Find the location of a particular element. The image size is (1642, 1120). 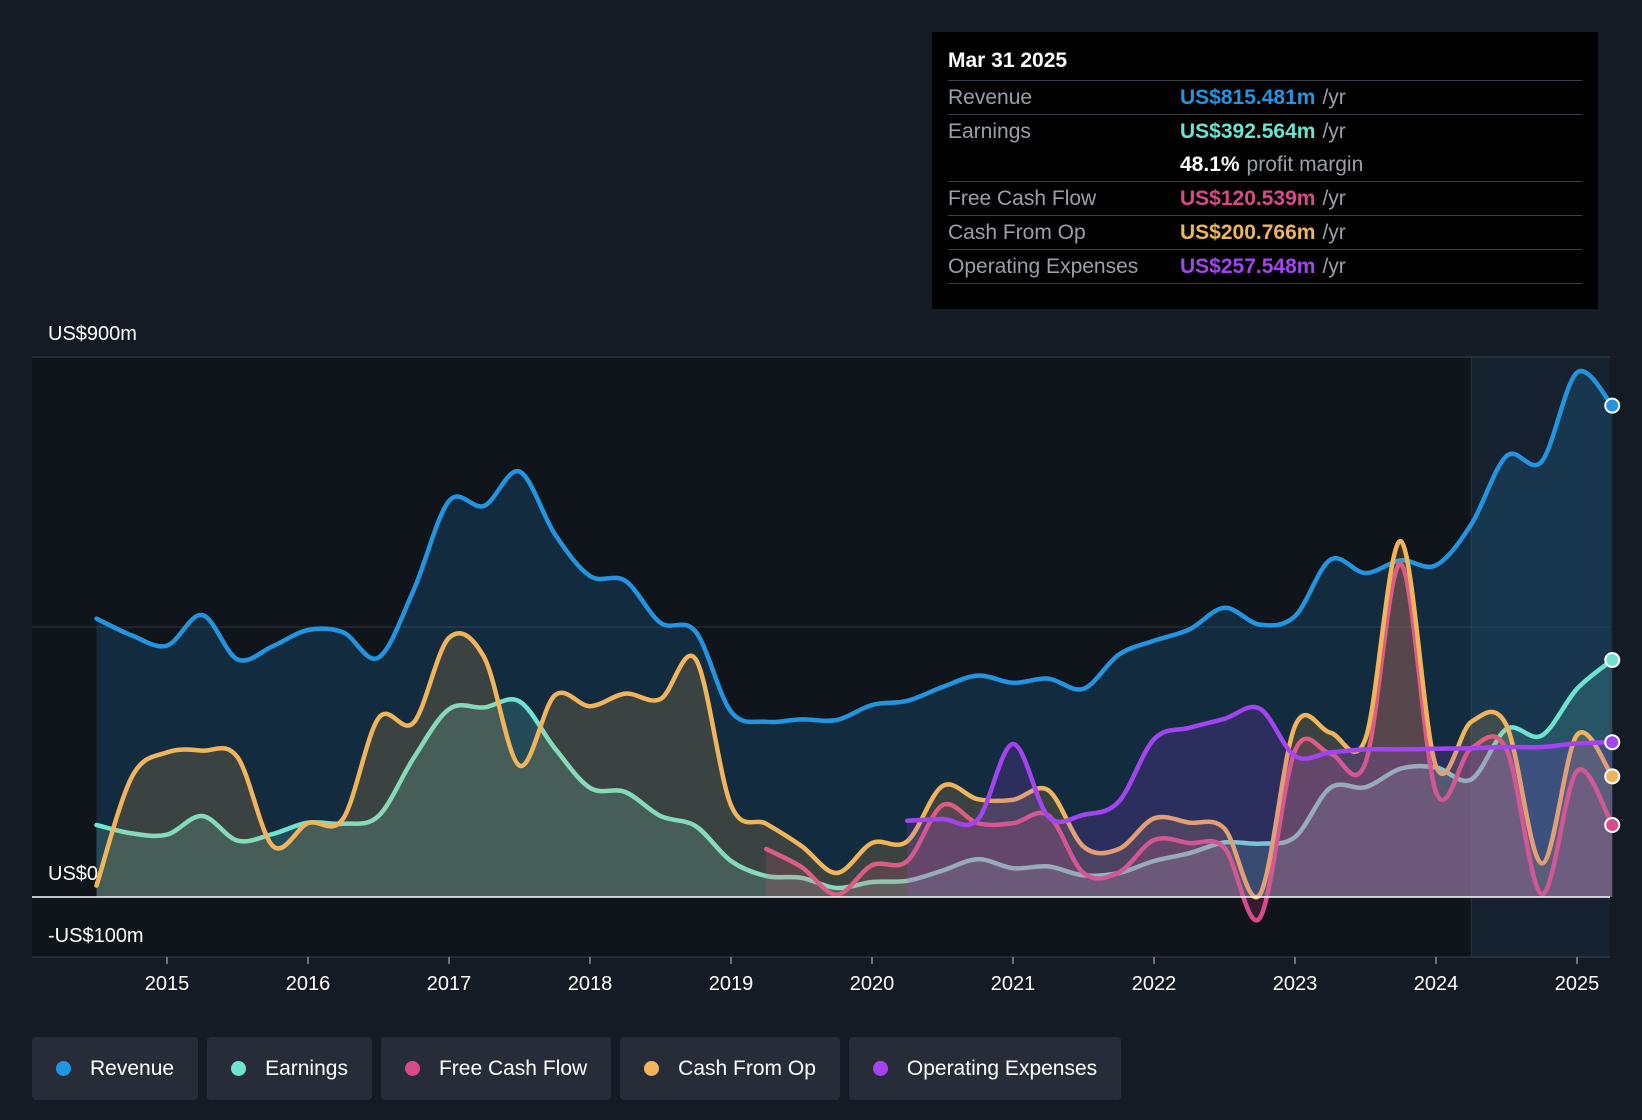

series-line-operating-expenses is located at coordinates (1260, 766).